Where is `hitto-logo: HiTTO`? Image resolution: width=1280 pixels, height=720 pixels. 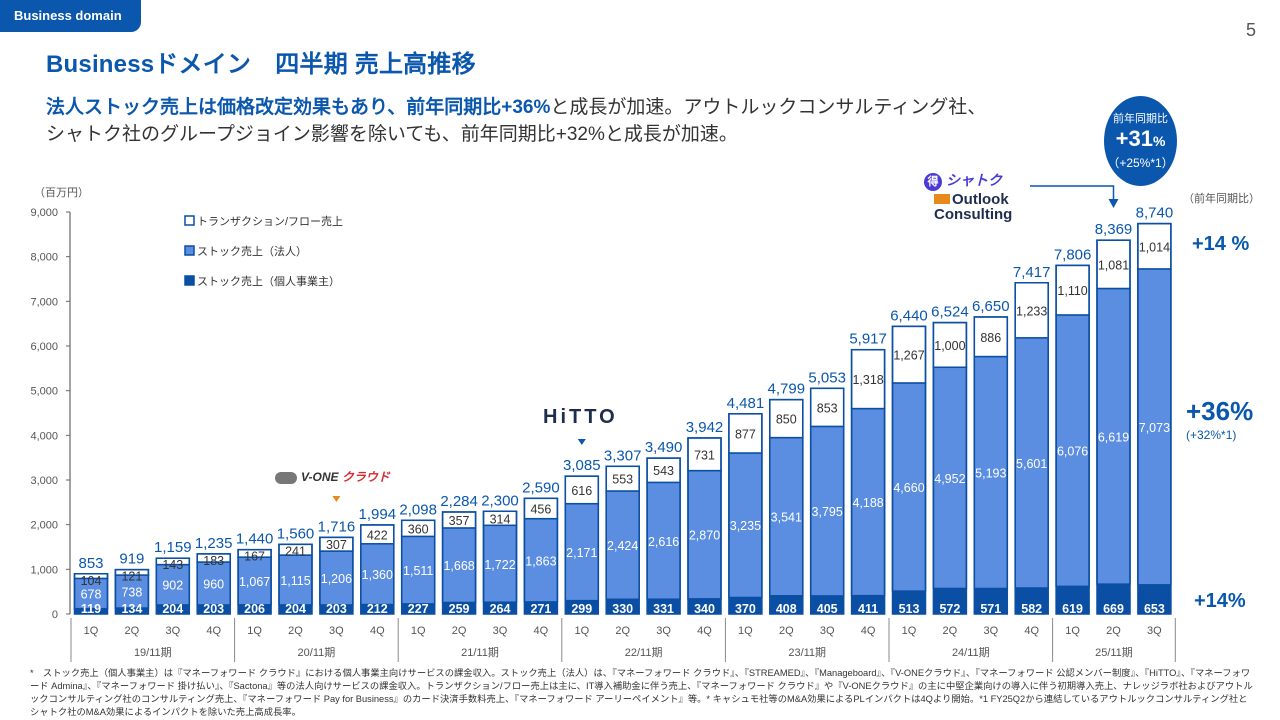
hitto-logo: HiTTO is located at coordinates (580, 417).